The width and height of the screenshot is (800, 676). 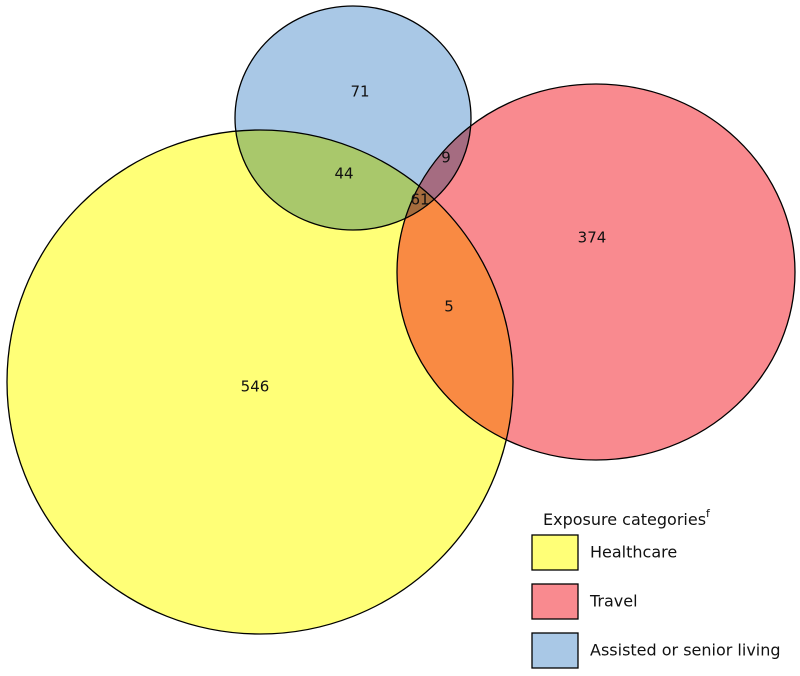 What do you see at coordinates (708, 513) in the screenshot?
I see `legend-title-superscript: f` at bounding box center [708, 513].